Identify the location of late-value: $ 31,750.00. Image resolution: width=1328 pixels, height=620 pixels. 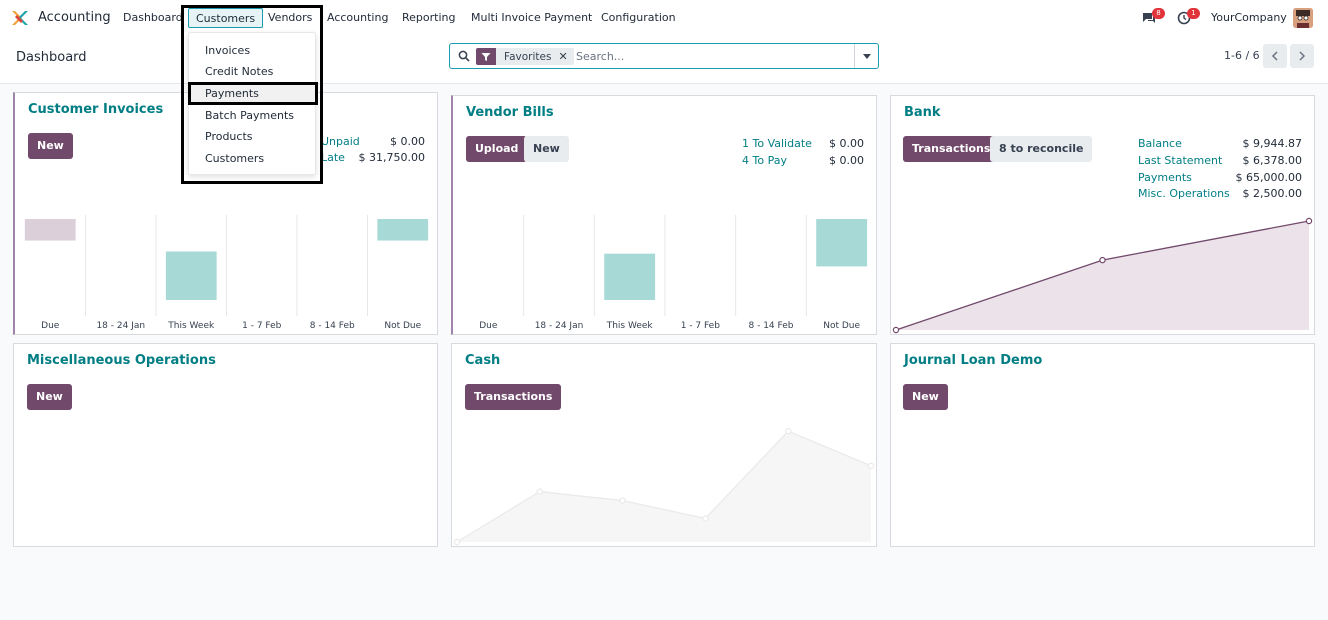
(391, 157).